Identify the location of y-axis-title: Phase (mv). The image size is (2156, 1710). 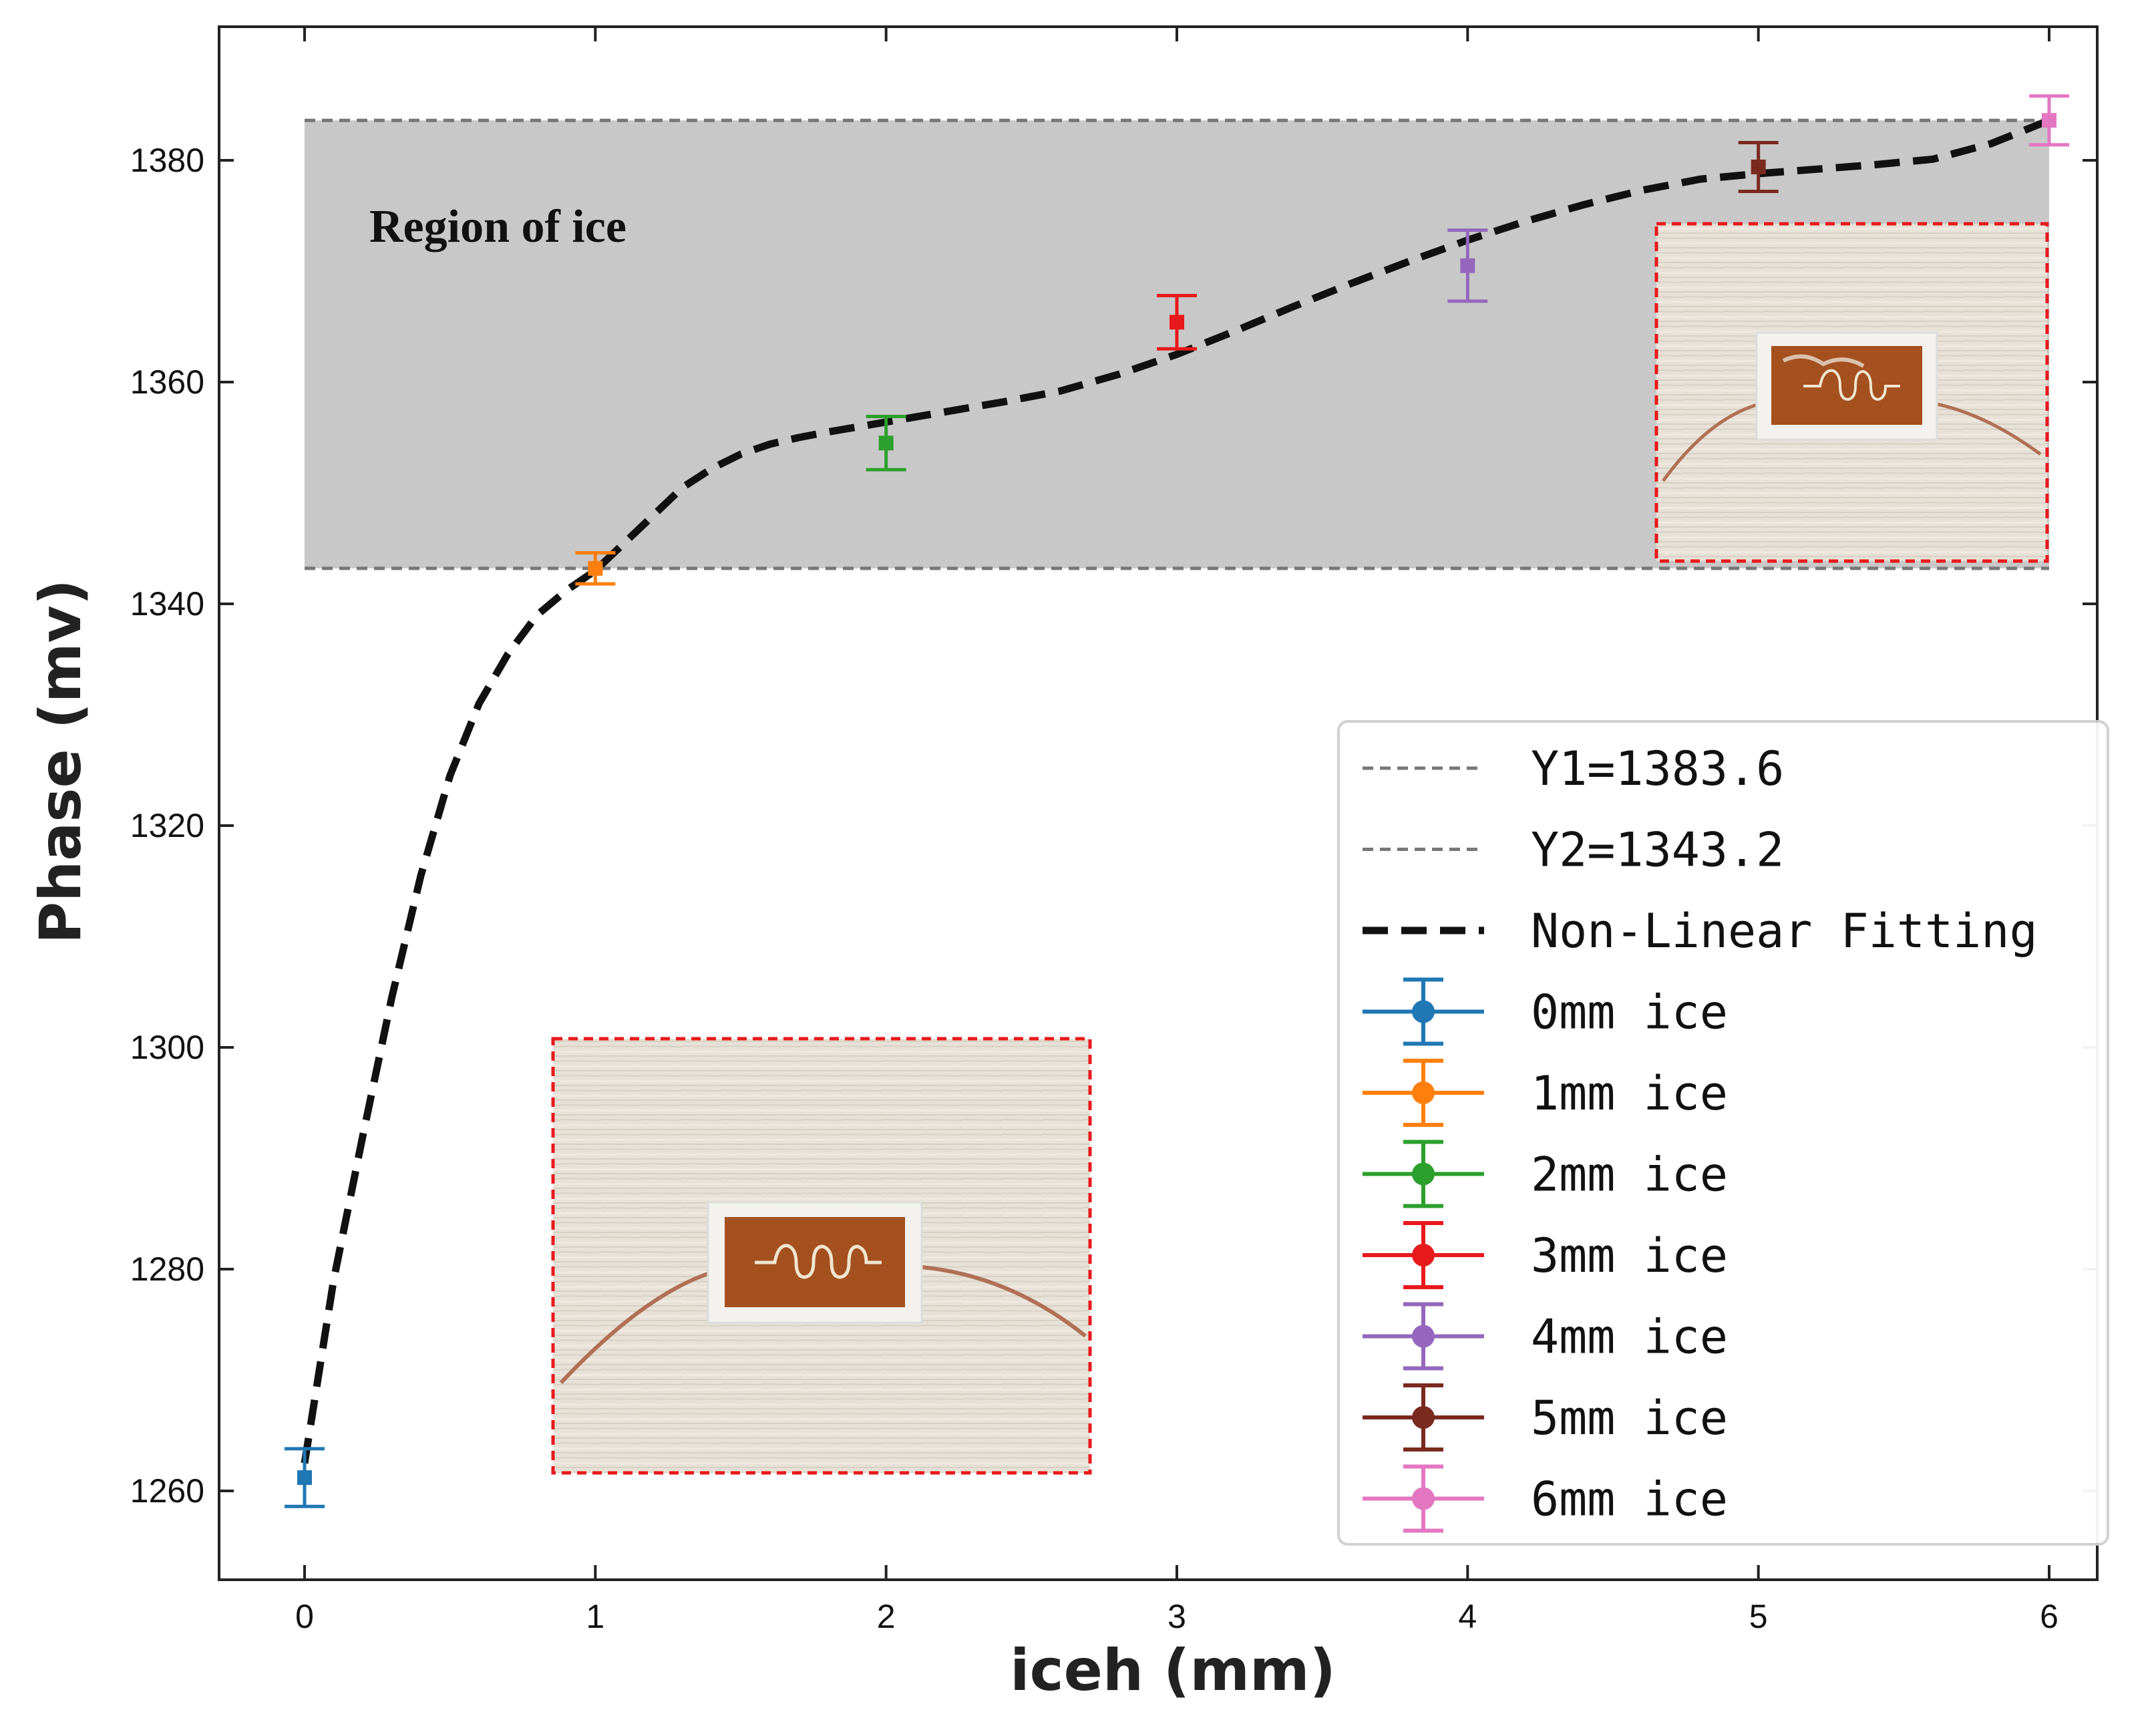
(60, 761).